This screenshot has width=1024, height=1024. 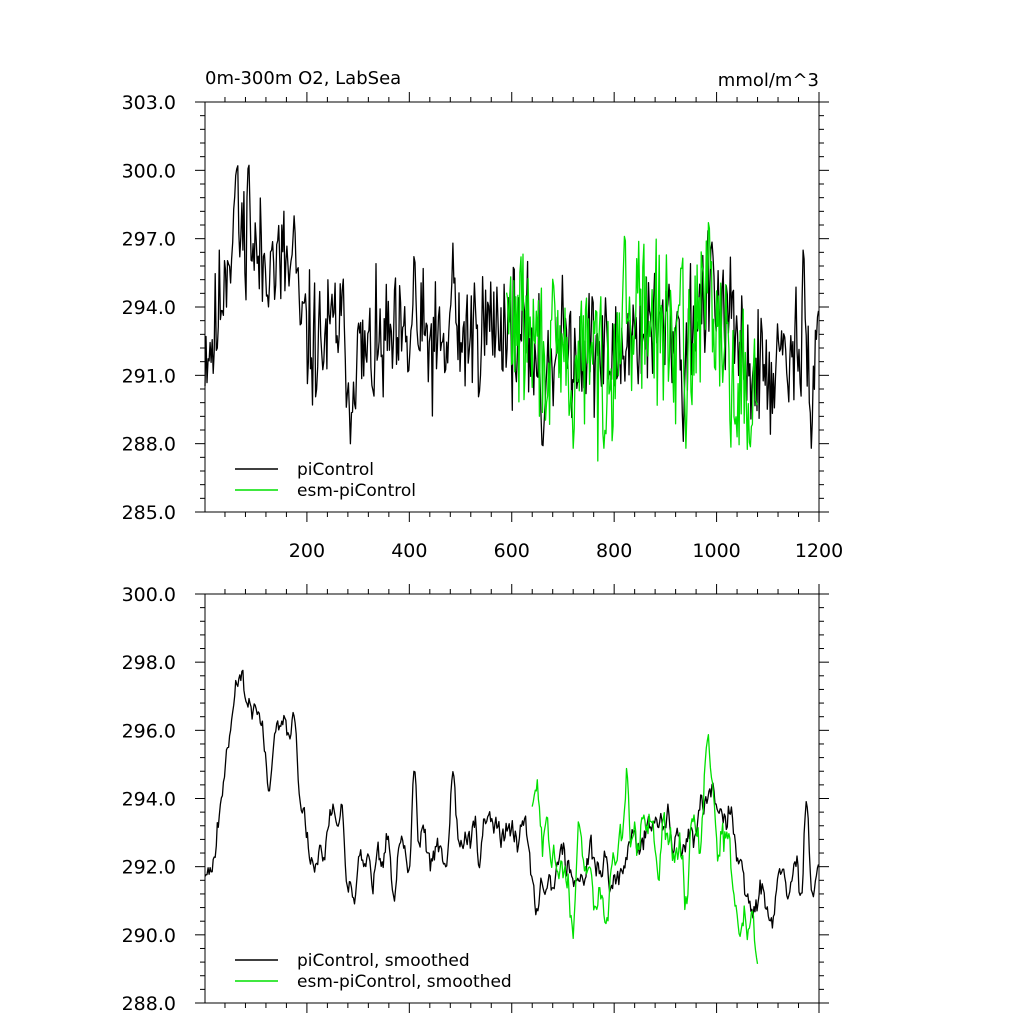 I want to click on y-tick-label: 290.0, so click(x=149, y=936).